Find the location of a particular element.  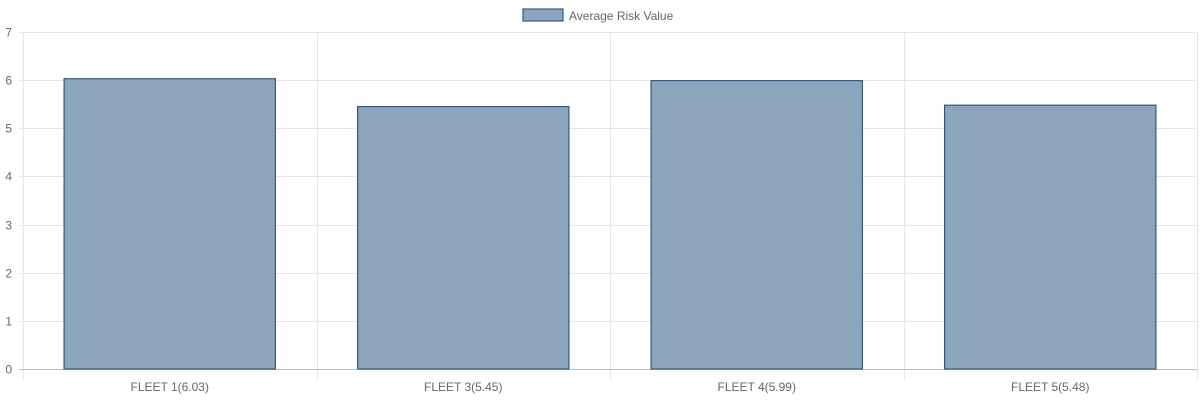

y-tick-label: 7 is located at coordinates (8, 33).